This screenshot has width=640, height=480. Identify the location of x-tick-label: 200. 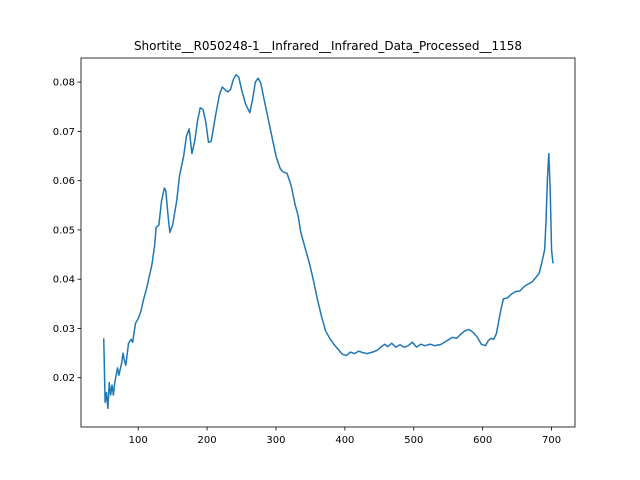
(207, 440).